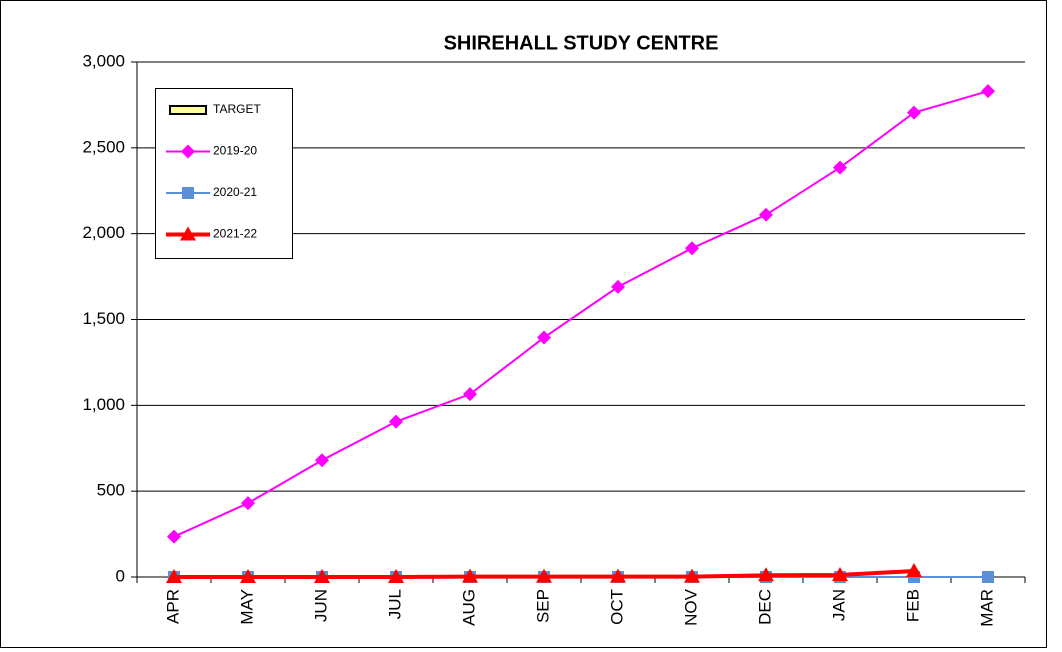 The image size is (1062, 652). I want to click on x-tick-label: OCT, so click(616, 607).